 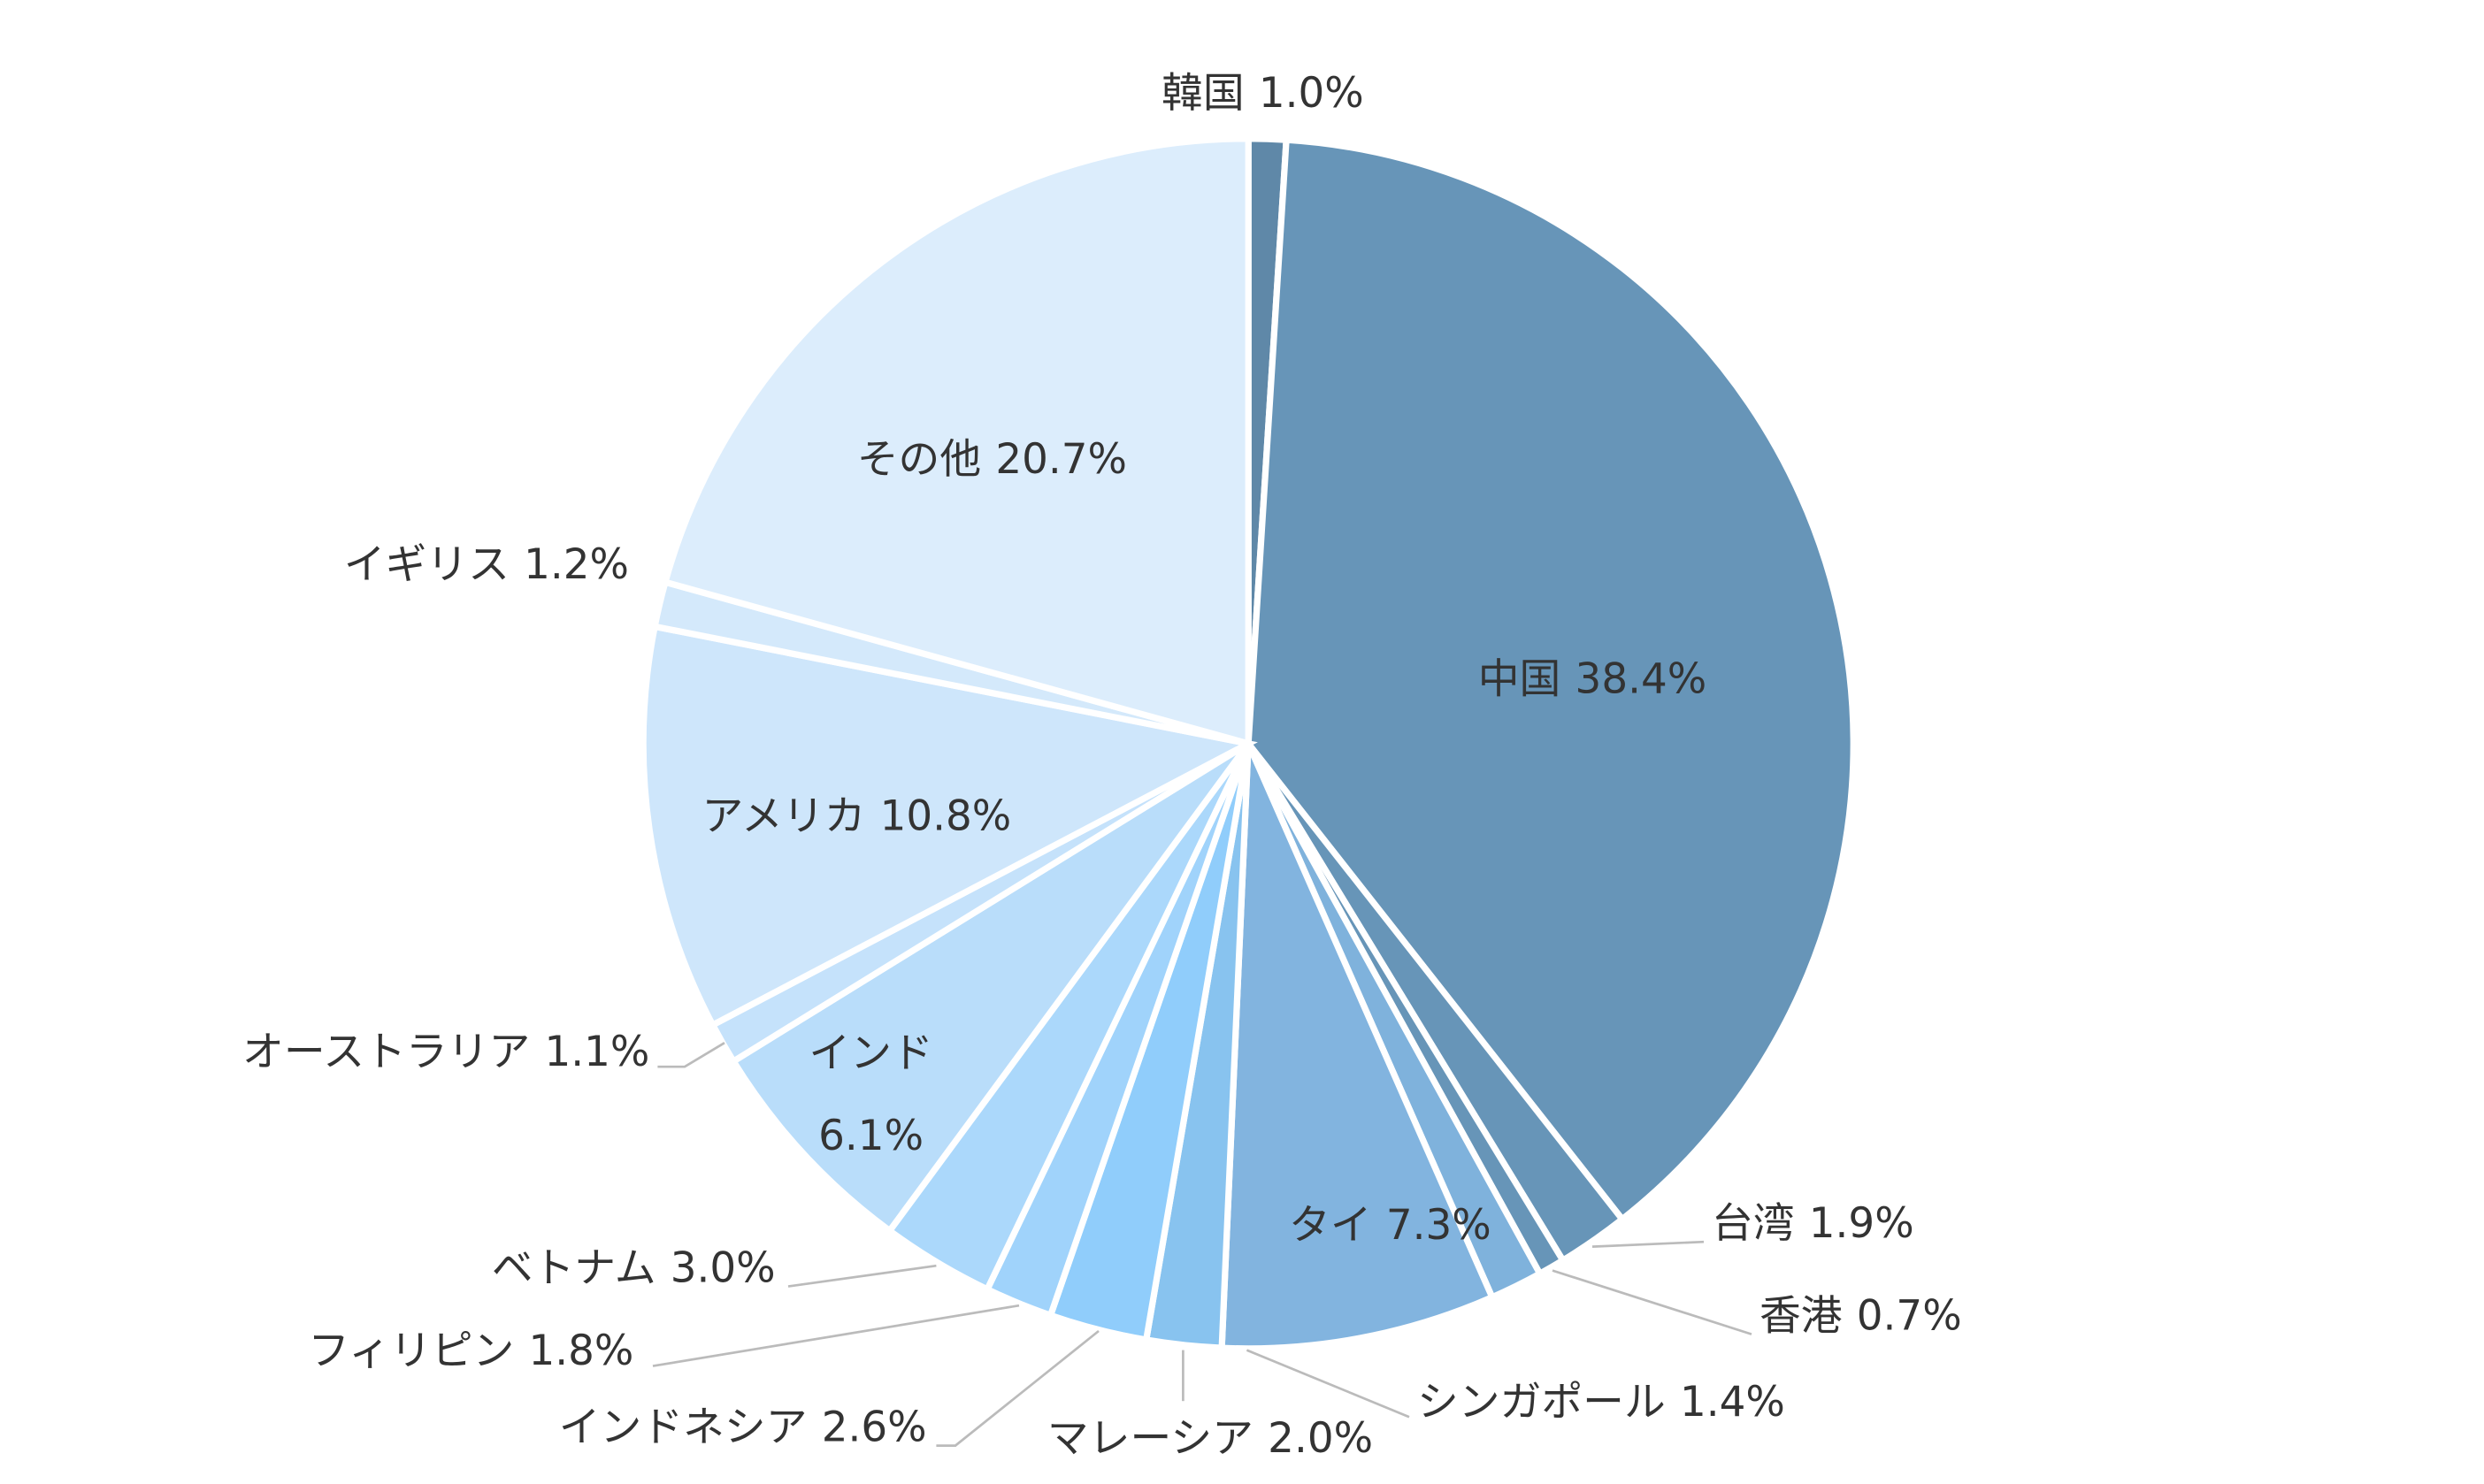 I want to click on slice-label: 韓国 1.0%, so click(x=1263, y=94).